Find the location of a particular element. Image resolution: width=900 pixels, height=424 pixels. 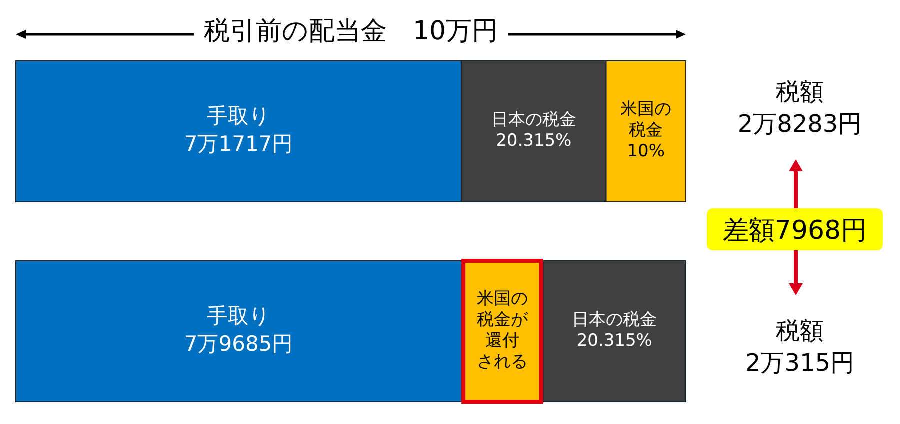

series-label: 米国の税金が還付される is located at coordinates (502, 330).